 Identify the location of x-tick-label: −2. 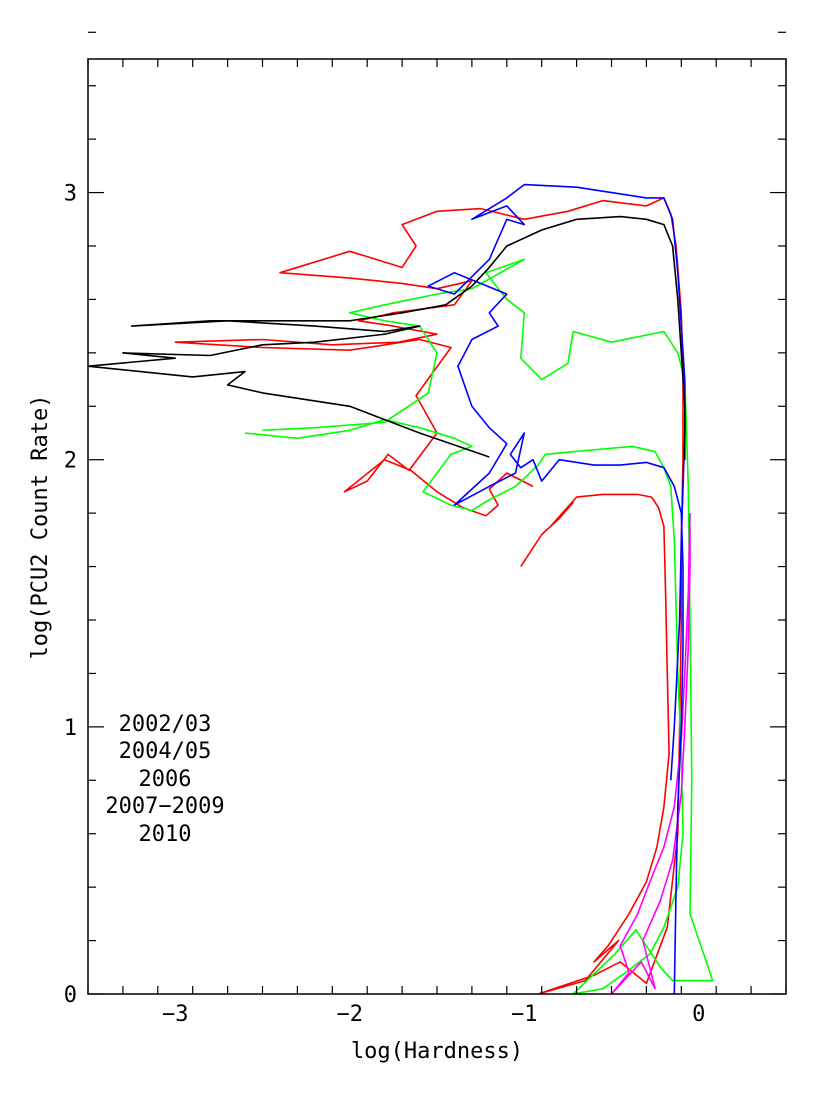
(350, 1014).